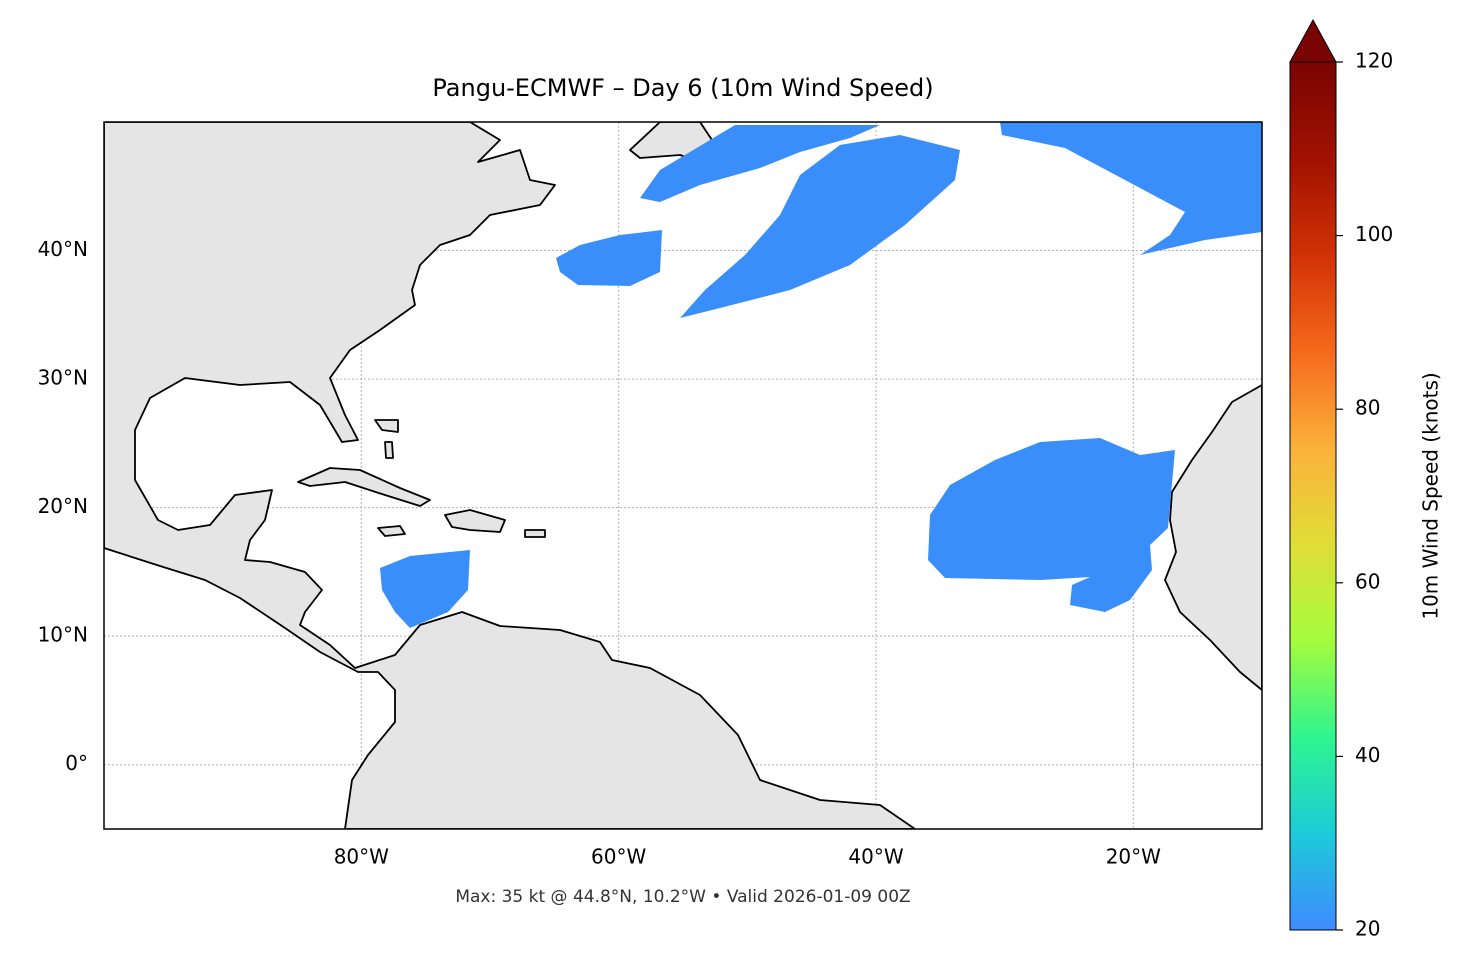 The width and height of the screenshot is (1466, 973). I want to click on hispaniola, so click(475, 521).